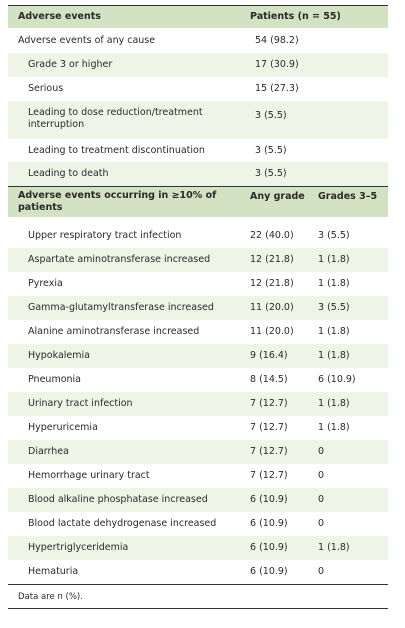  What do you see at coordinates (269, 379) in the screenshot?
I see `row-value: 8 (14.5)` at bounding box center [269, 379].